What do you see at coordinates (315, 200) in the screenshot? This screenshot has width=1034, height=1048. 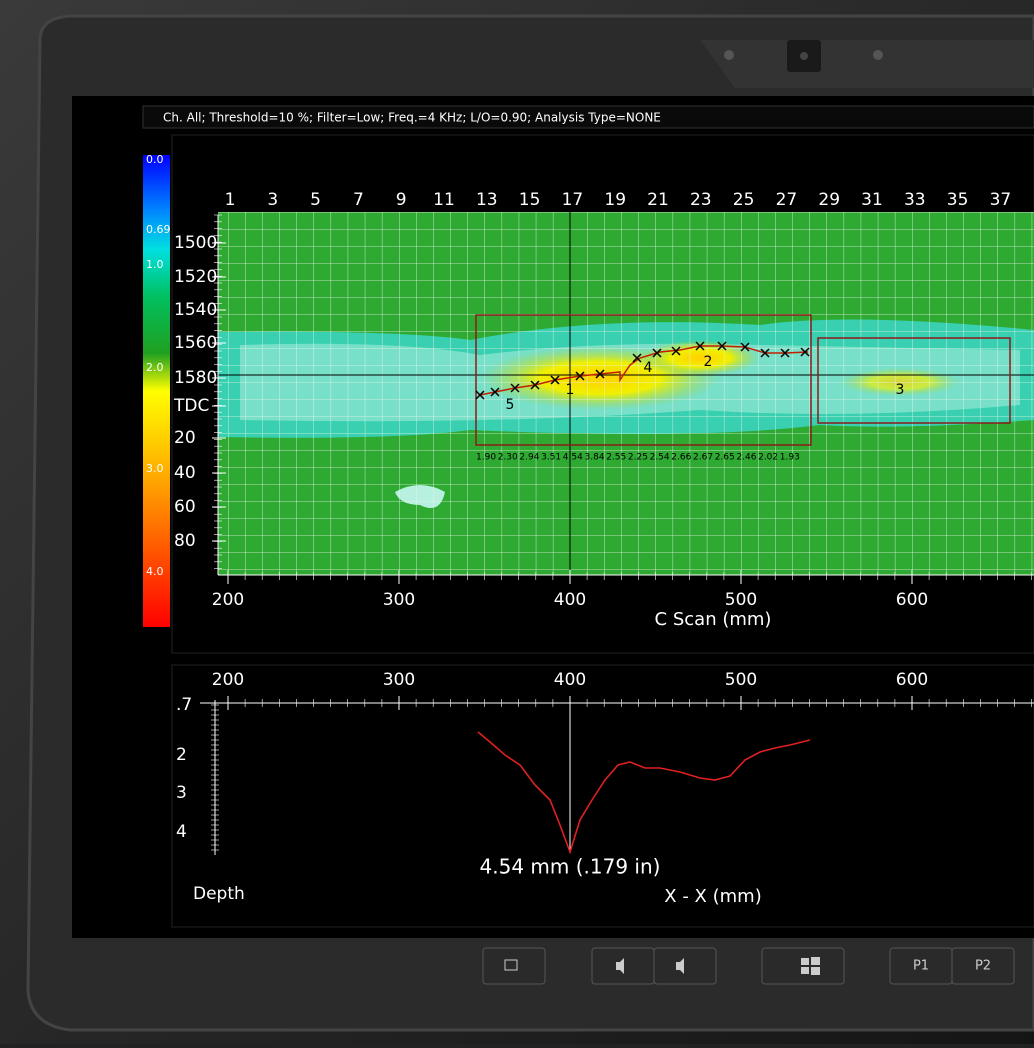 I see `scan-label: 5` at bounding box center [315, 200].